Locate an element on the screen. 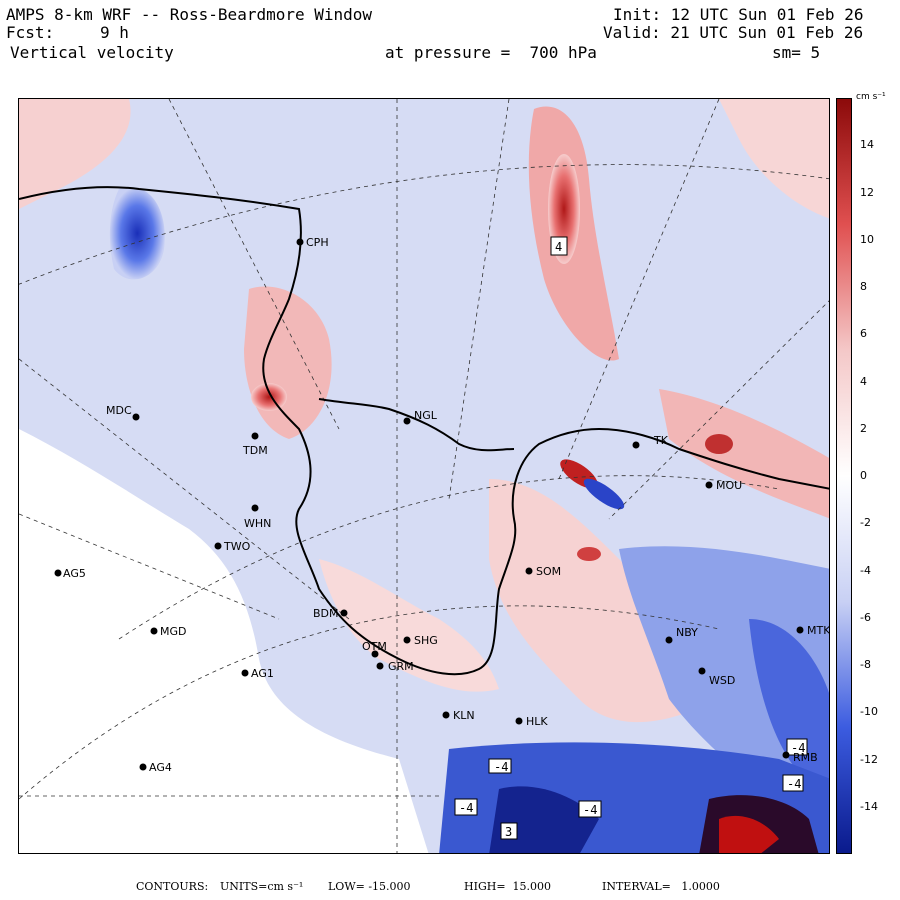 Image resolution: width=900 pixels, height=900 pixels. colorbar-tick-label: 14 is located at coordinates (867, 145).